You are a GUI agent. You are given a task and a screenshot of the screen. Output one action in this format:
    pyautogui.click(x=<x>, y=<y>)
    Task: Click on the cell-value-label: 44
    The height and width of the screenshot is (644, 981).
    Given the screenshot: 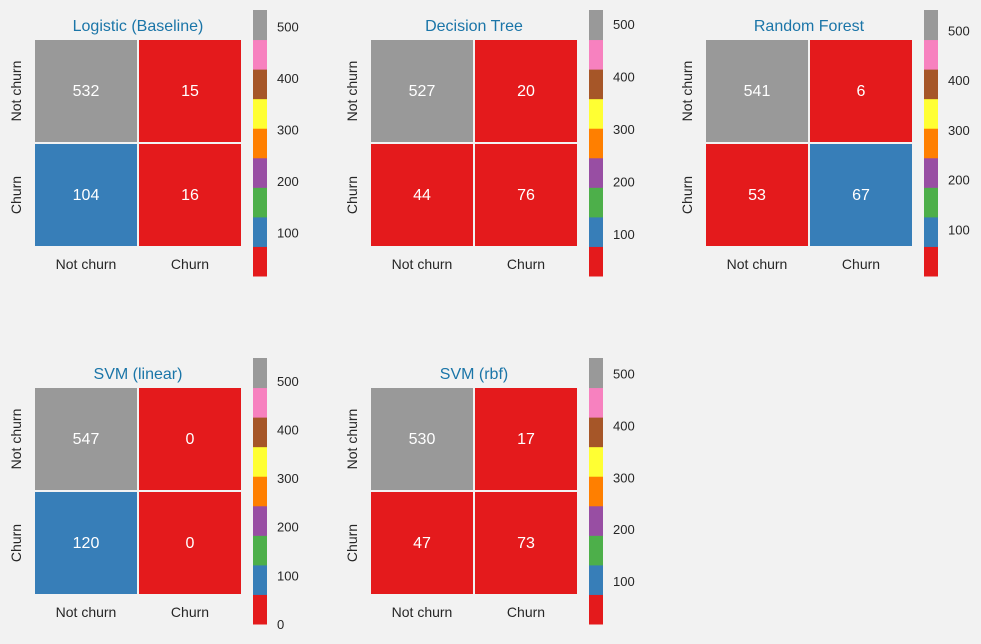 What is the action you would take?
    pyautogui.click(x=422, y=195)
    